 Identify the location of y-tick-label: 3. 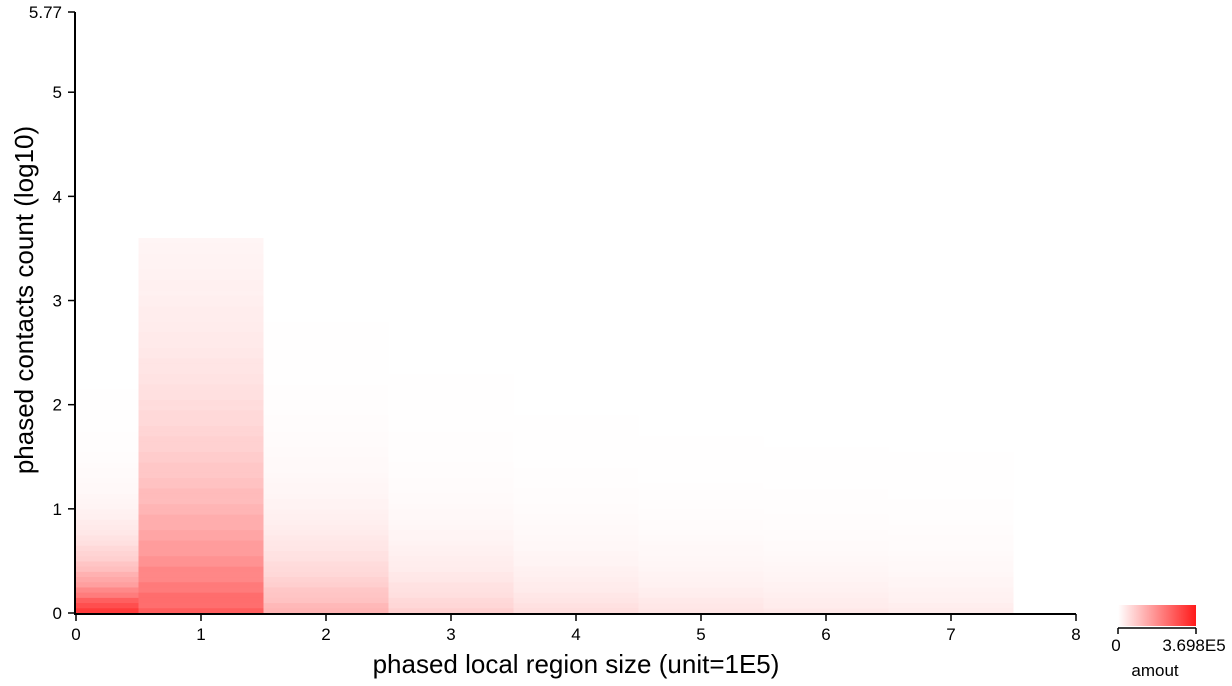
(57, 301).